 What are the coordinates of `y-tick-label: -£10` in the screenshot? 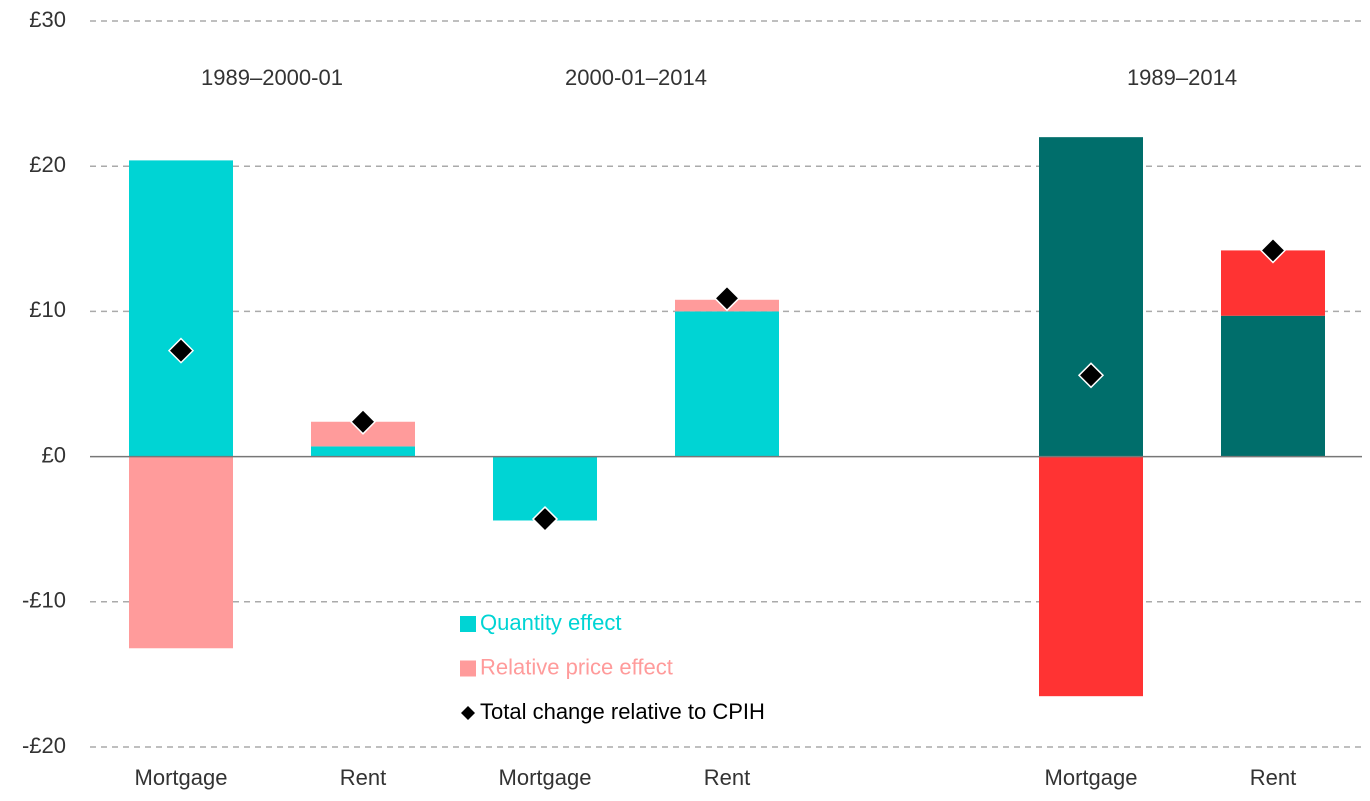 It's located at (44, 600).